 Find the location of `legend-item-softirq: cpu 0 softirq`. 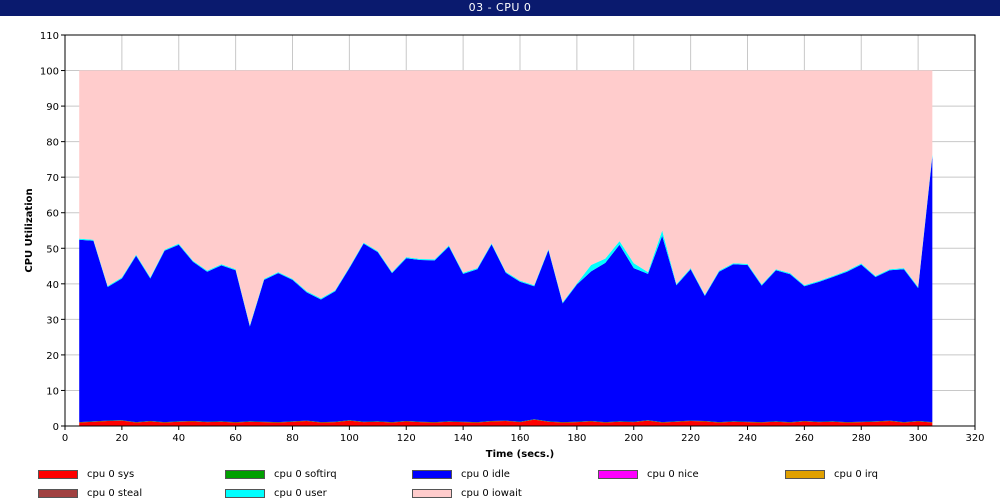

legend-item-softirq: cpu 0 softirq is located at coordinates (281, 474).